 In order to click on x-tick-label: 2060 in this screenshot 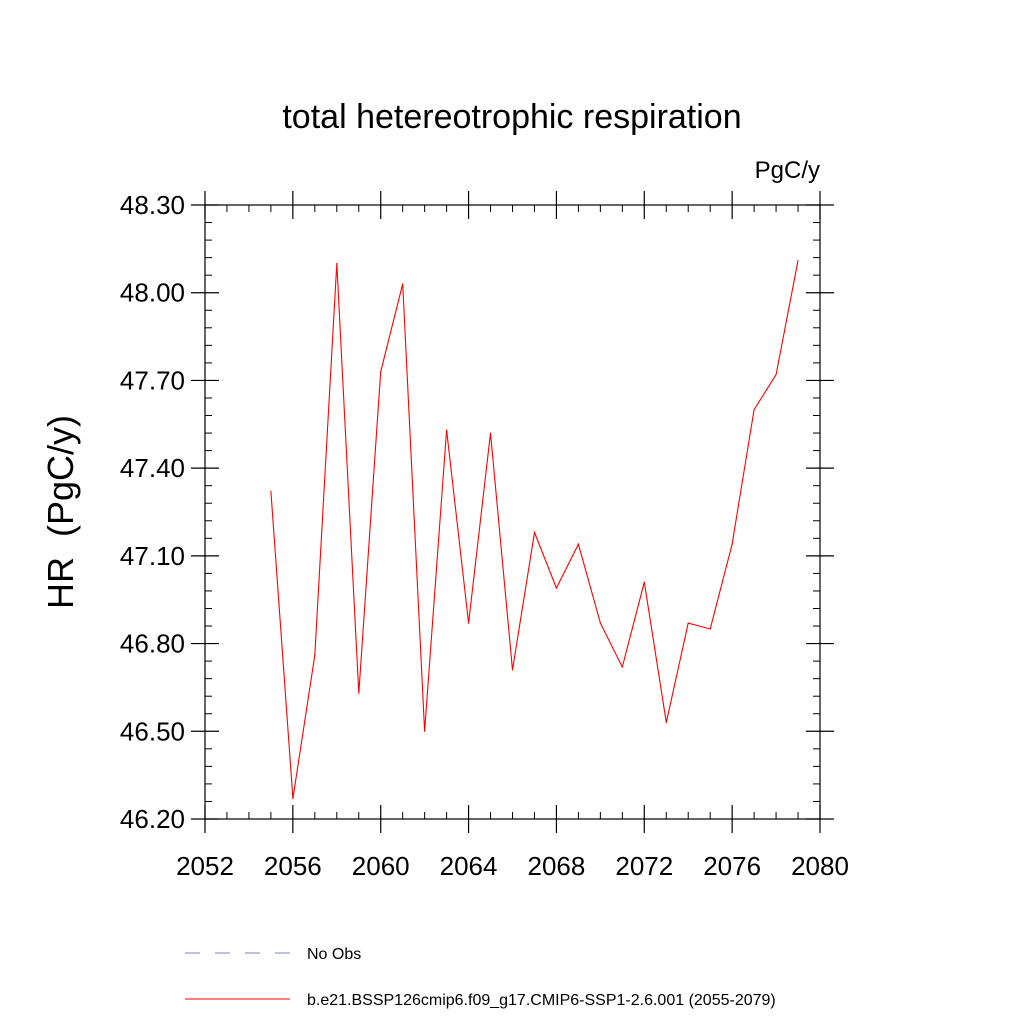, I will do `click(381, 866)`.